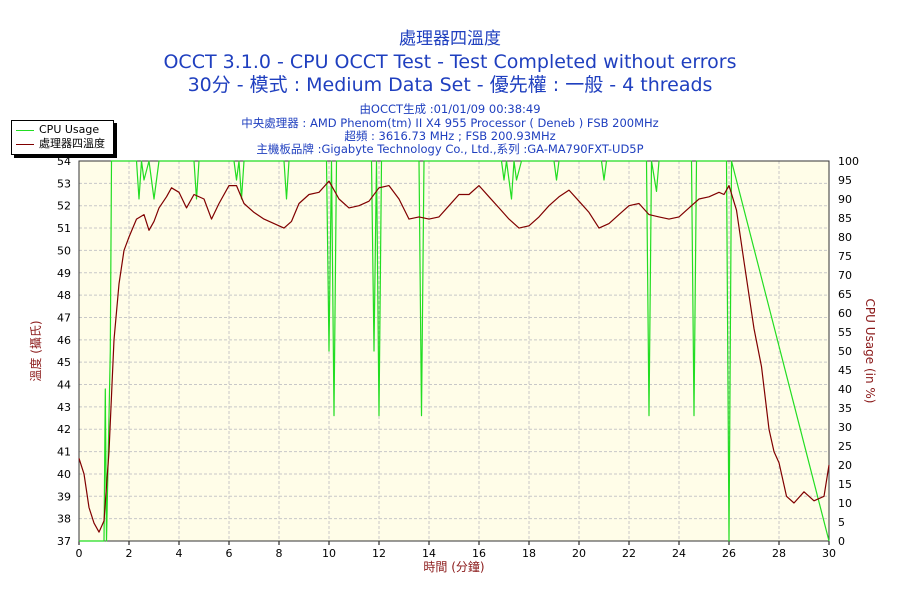 This screenshot has height=600, width=900. I want to click on x-tick-label: 12, so click(379, 553).